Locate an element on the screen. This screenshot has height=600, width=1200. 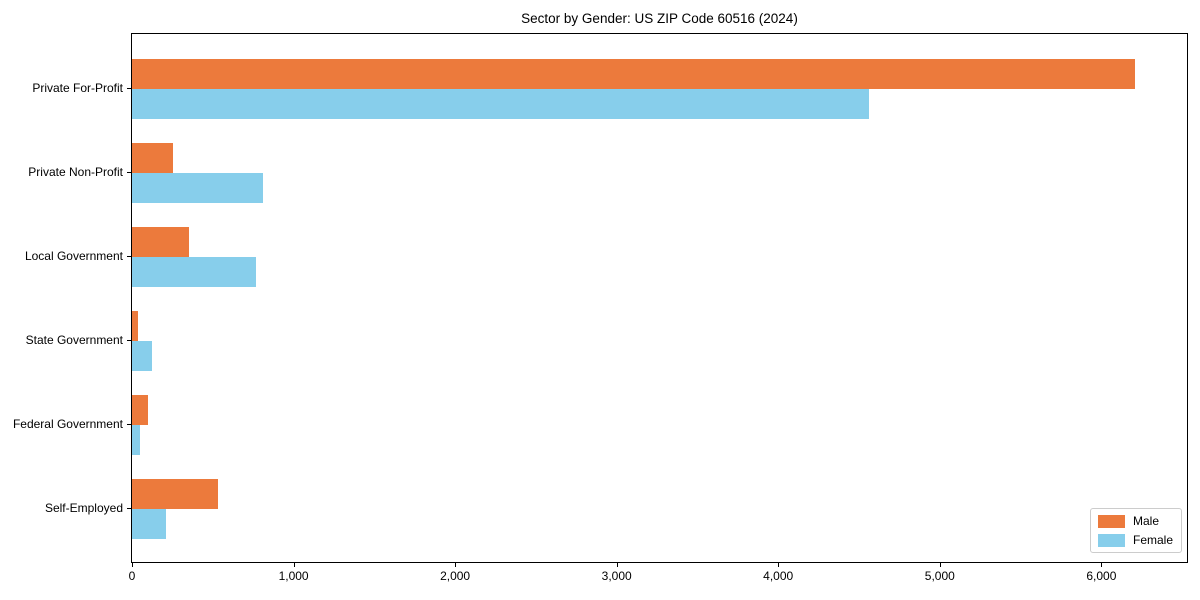
legend: Male Female is located at coordinates (1135, 530).